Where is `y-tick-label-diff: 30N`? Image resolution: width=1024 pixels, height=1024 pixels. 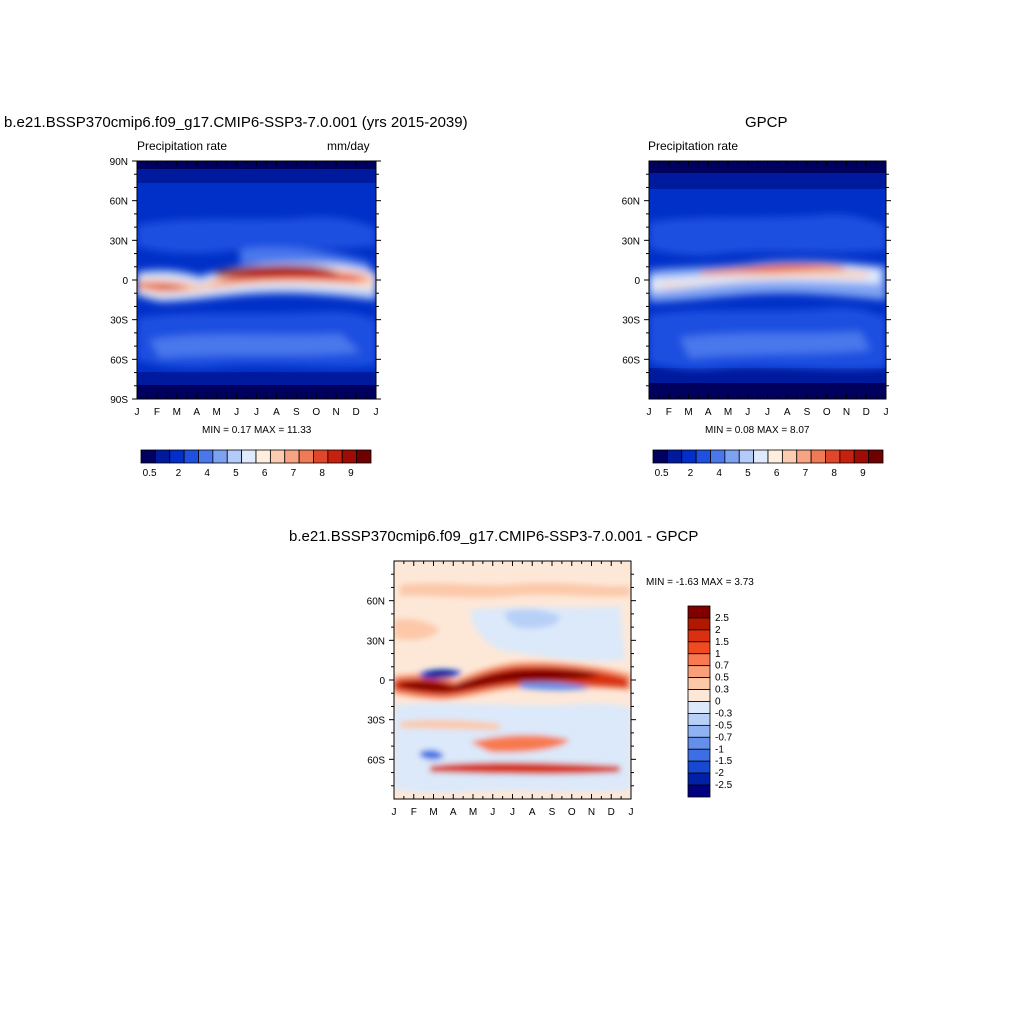
y-tick-label-diff: 30N is located at coordinates (376, 641).